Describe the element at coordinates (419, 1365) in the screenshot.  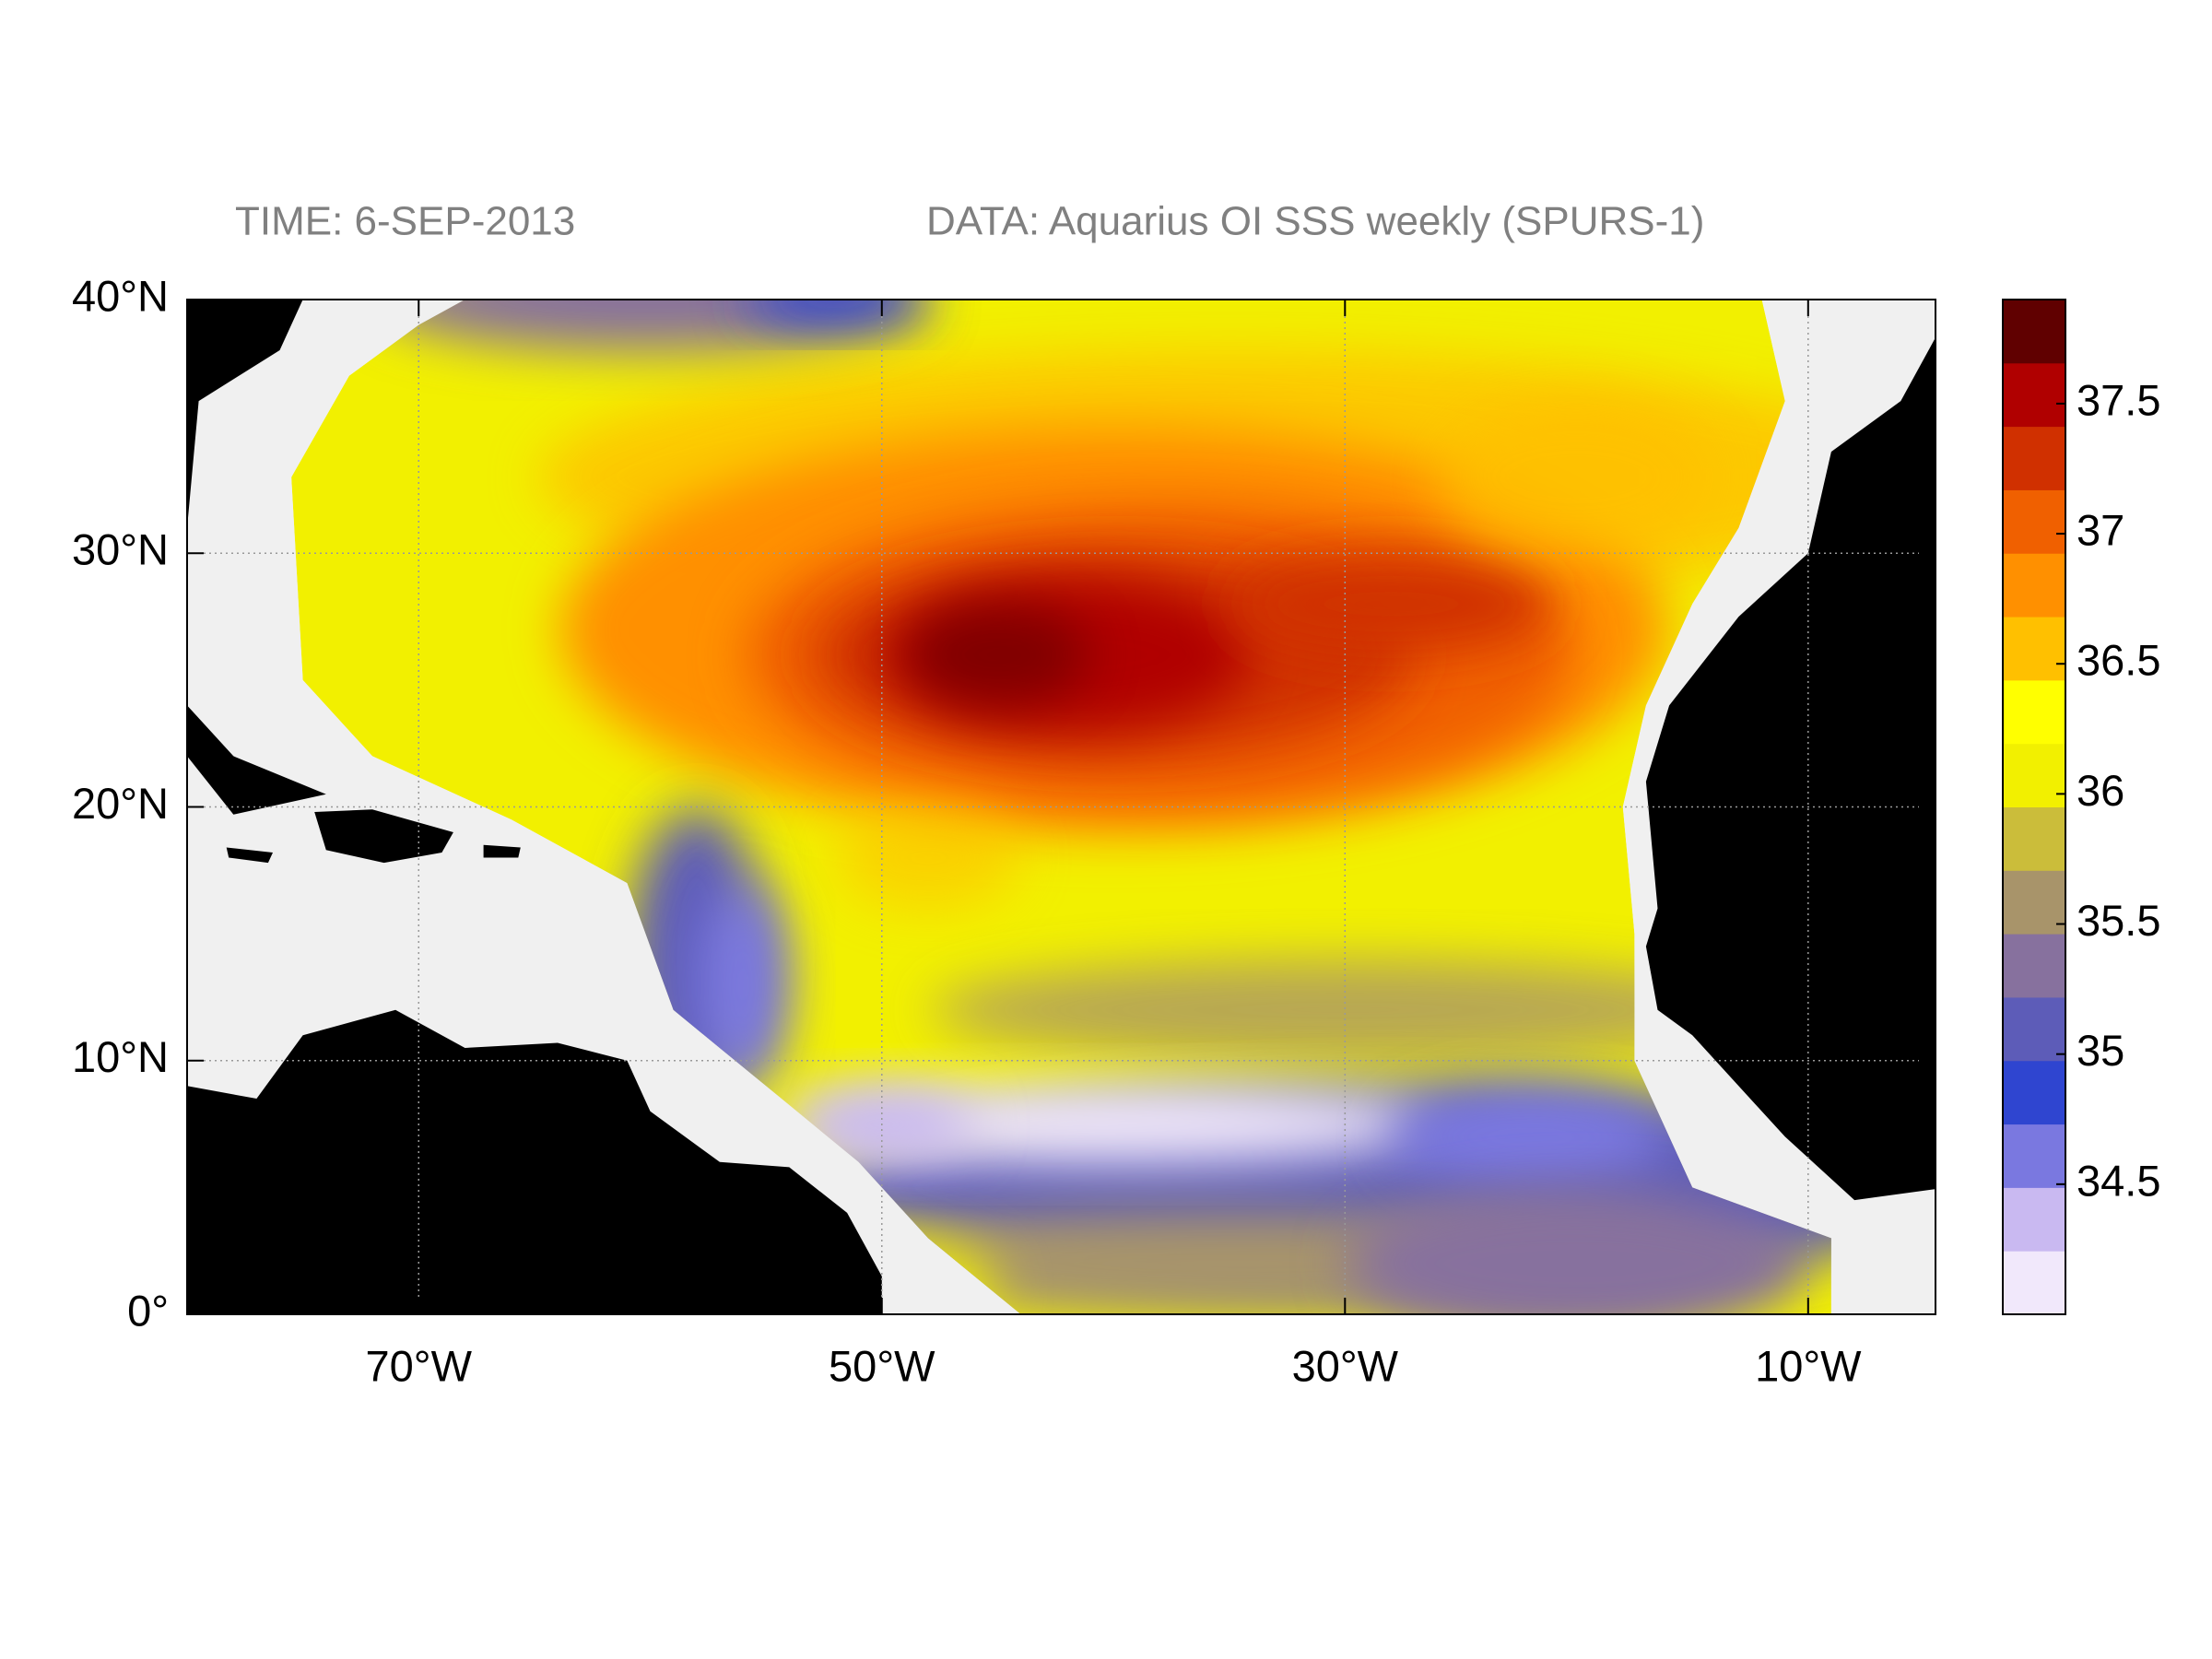
I see `x-tick-label: 70°W` at that location.